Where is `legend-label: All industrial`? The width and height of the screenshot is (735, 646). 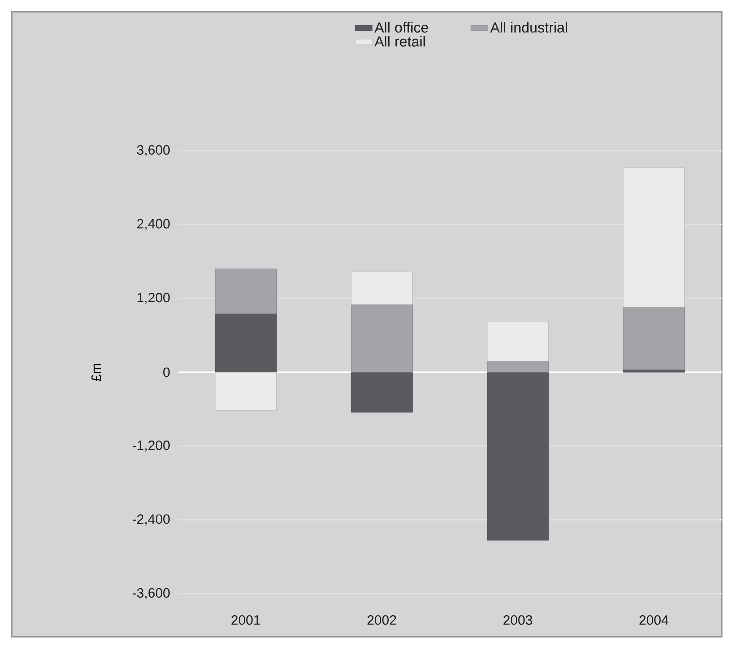
legend-label: All industrial is located at coordinates (529, 27).